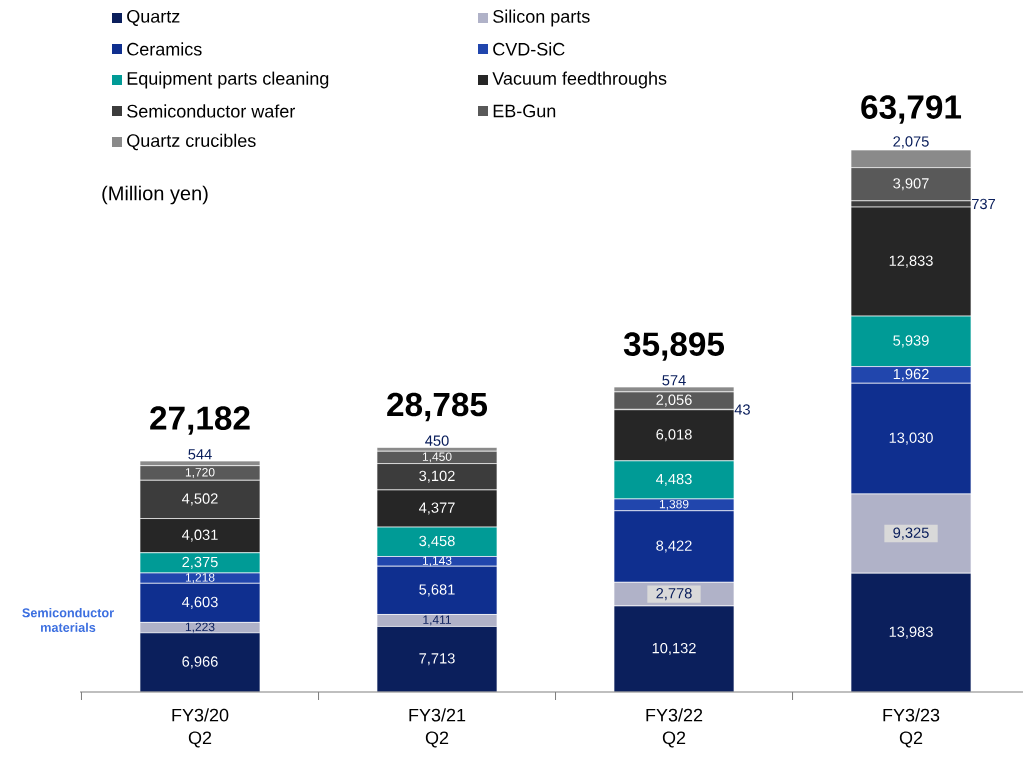 The height and width of the screenshot is (763, 1023). Describe the element at coordinates (911, 184) in the screenshot. I see `data-label: 3,907` at that location.